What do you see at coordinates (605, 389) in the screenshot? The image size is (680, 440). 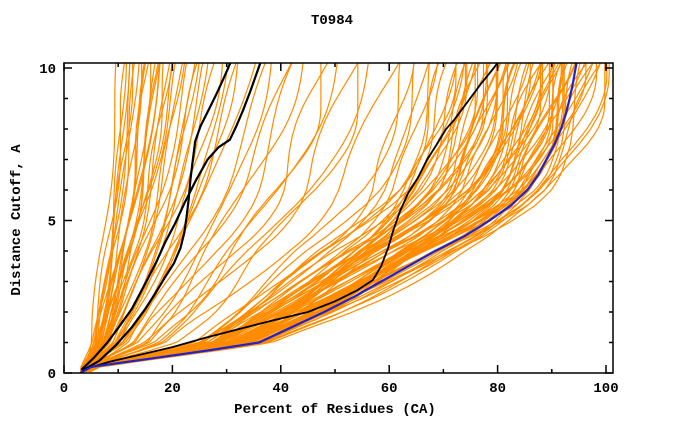 I see `x-tick-label: 100` at bounding box center [605, 389].